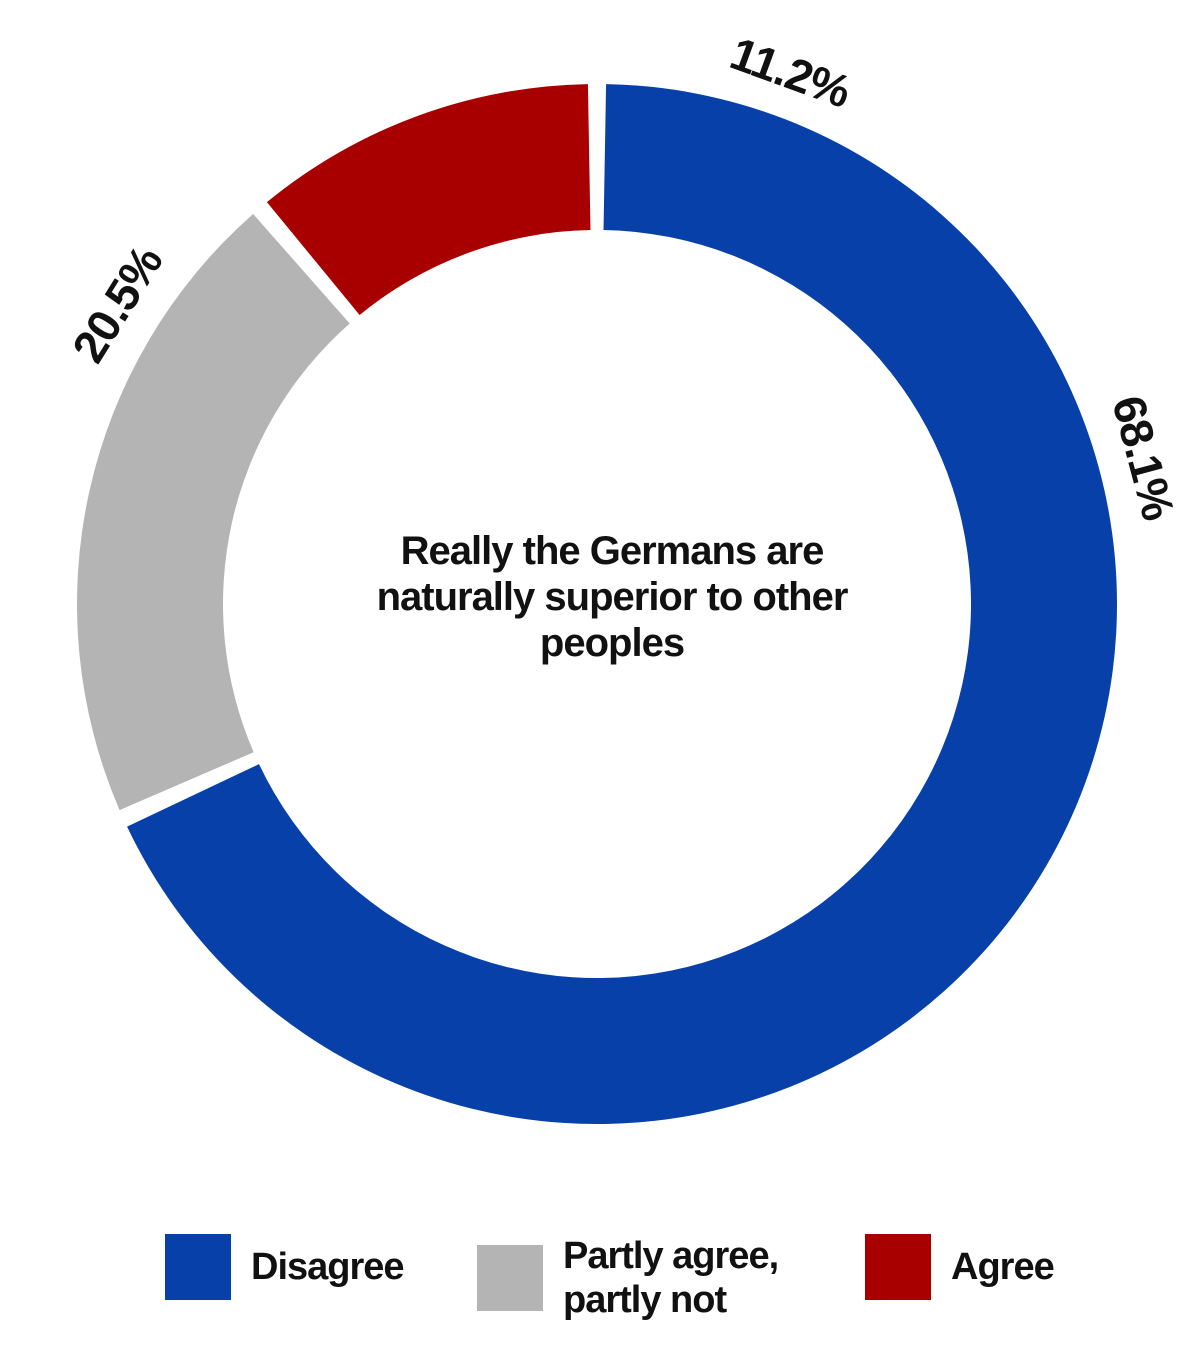  I want to click on legend-label-disagree: Disagree, so click(328, 1267).